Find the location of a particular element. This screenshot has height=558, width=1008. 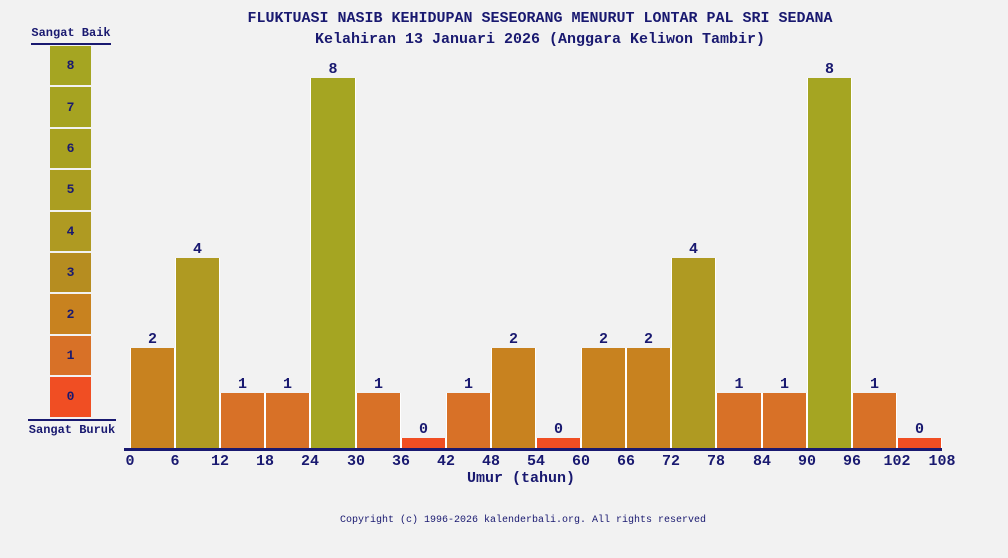

x-tick-label-24: 24 is located at coordinates (310, 461).